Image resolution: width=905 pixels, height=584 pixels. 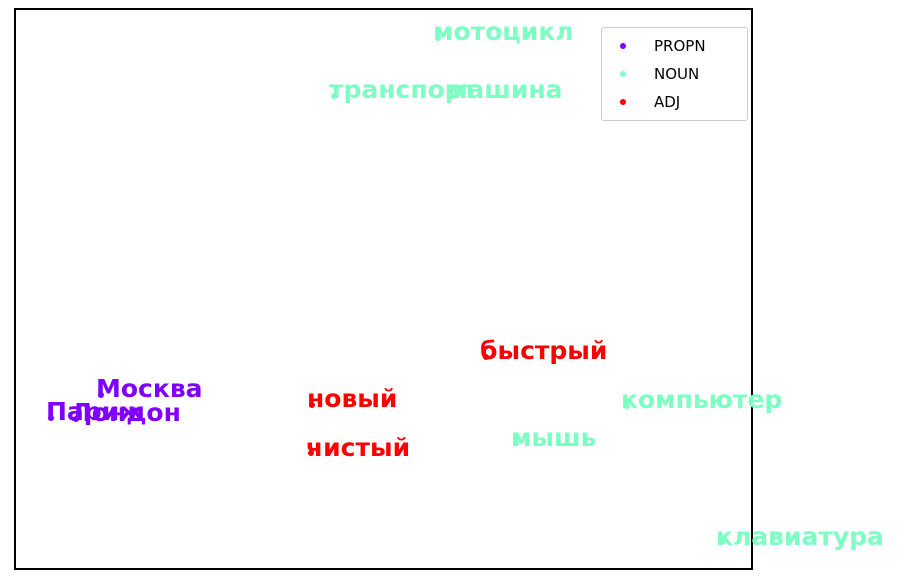 What do you see at coordinates (800, 536) in the screenshot?
I see `word-label: клавиатура` at bounding box center [800, 536].